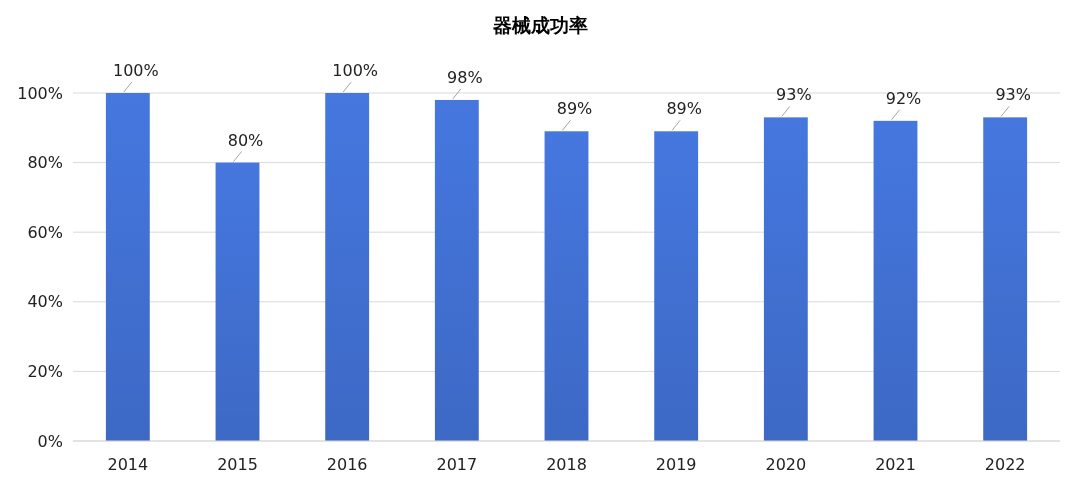  What do you see at coordinates (786, 464) in the screenshot?
I see `x-tick-label: 2020` at bounding box center [786, 464].